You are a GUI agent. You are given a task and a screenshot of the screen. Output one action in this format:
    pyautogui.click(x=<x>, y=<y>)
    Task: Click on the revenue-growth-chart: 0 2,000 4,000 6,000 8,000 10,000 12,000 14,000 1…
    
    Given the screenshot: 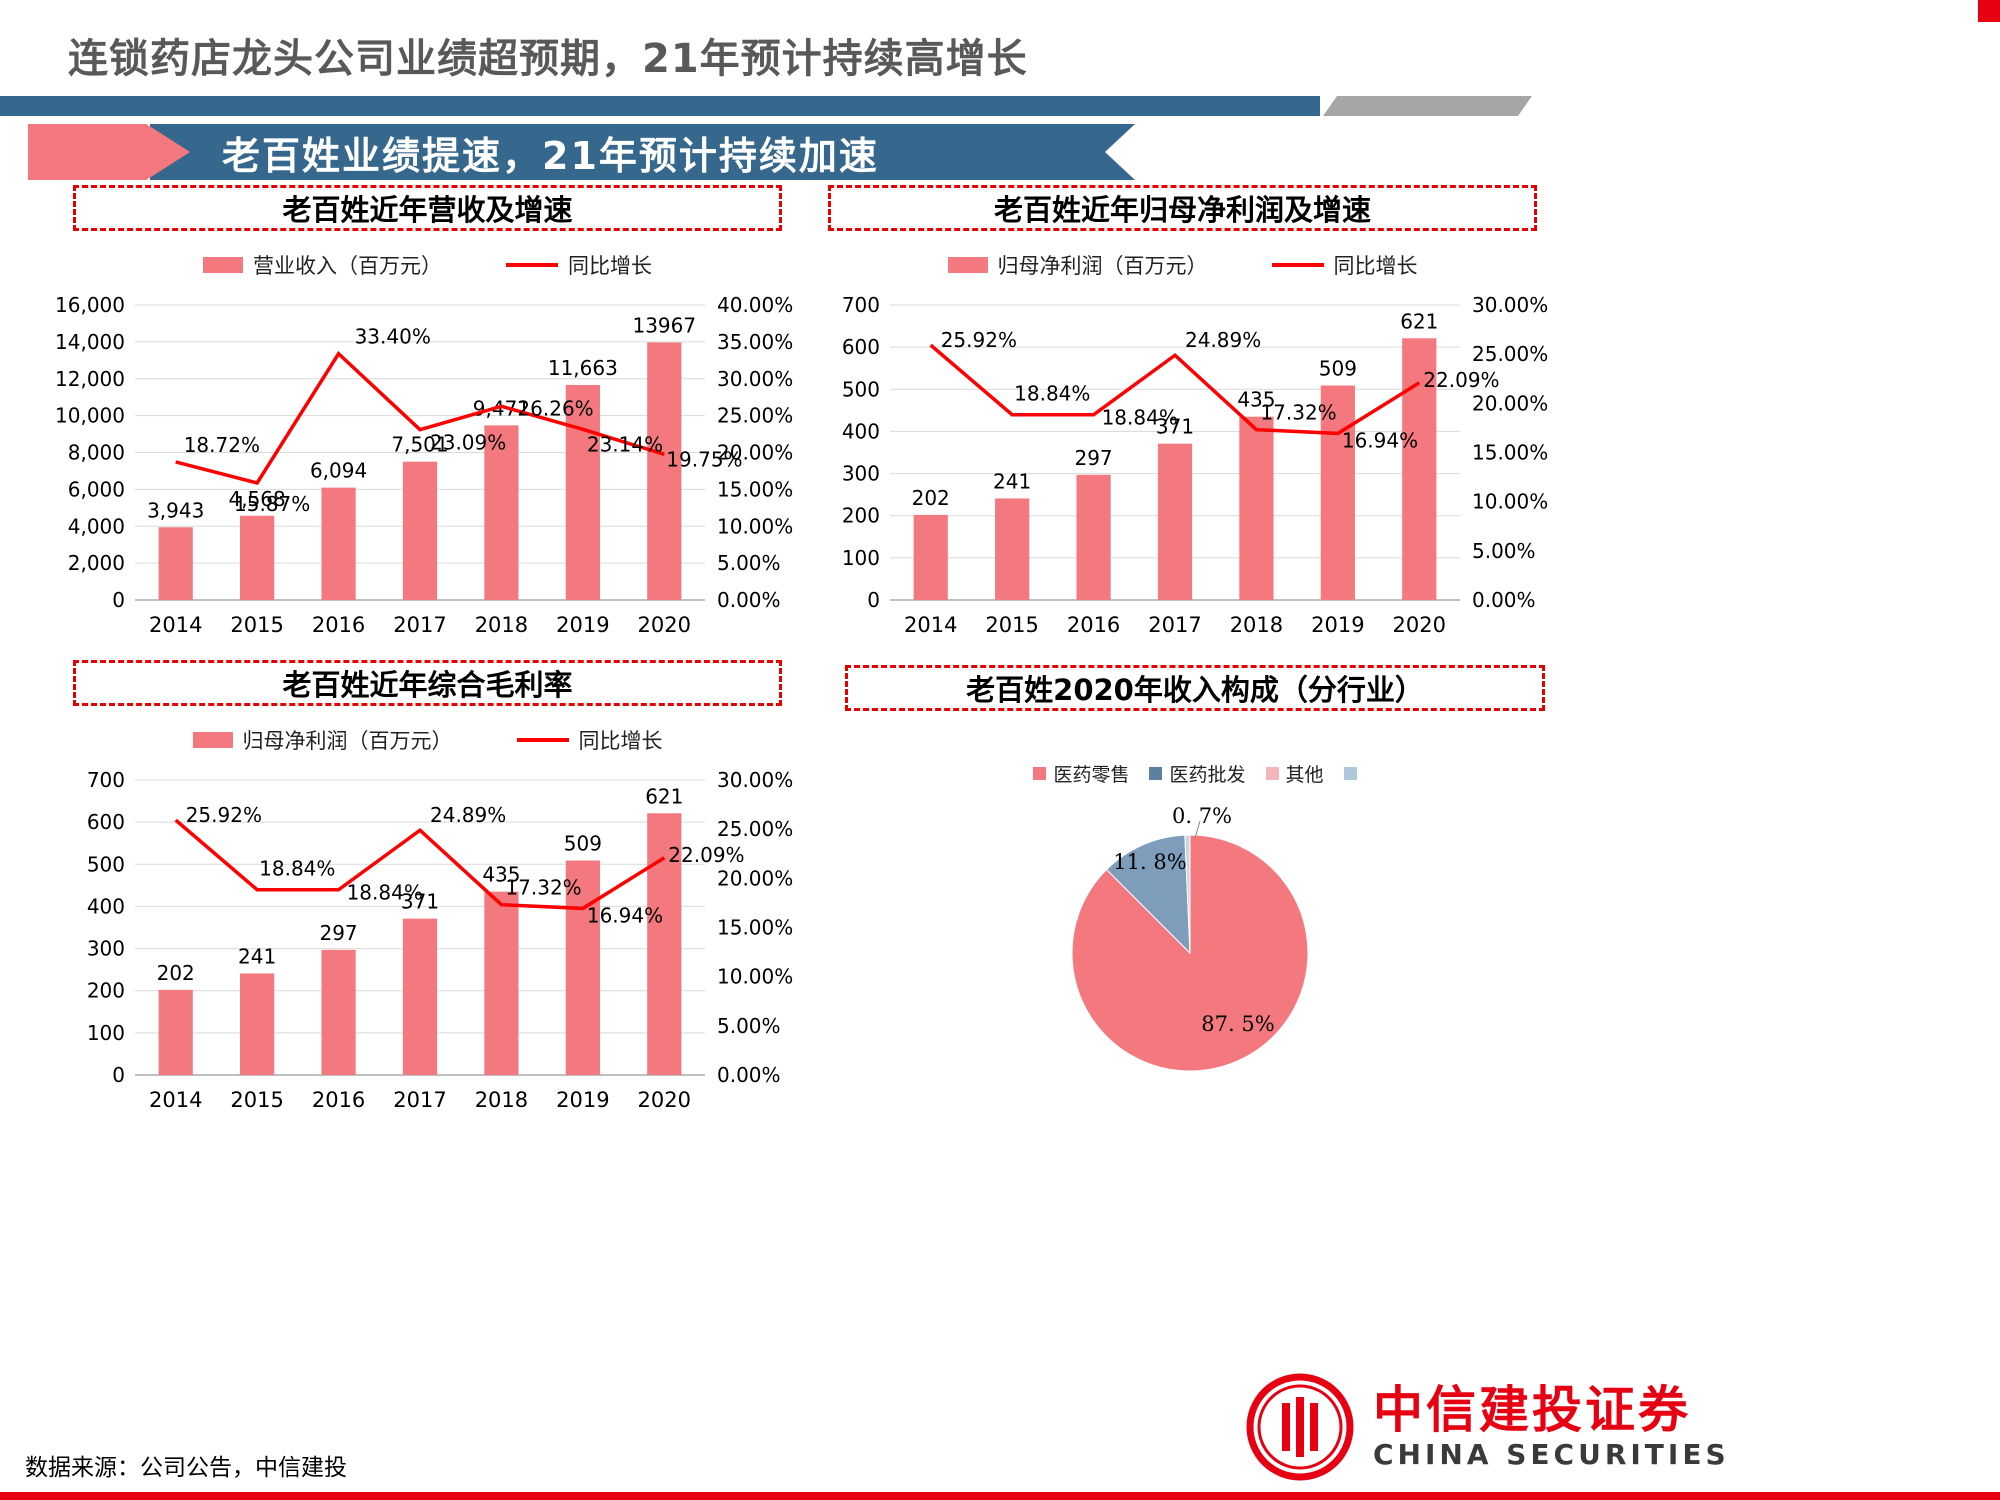 What is the action you would take?
    pyautogui.click(x=424, y=465)
    